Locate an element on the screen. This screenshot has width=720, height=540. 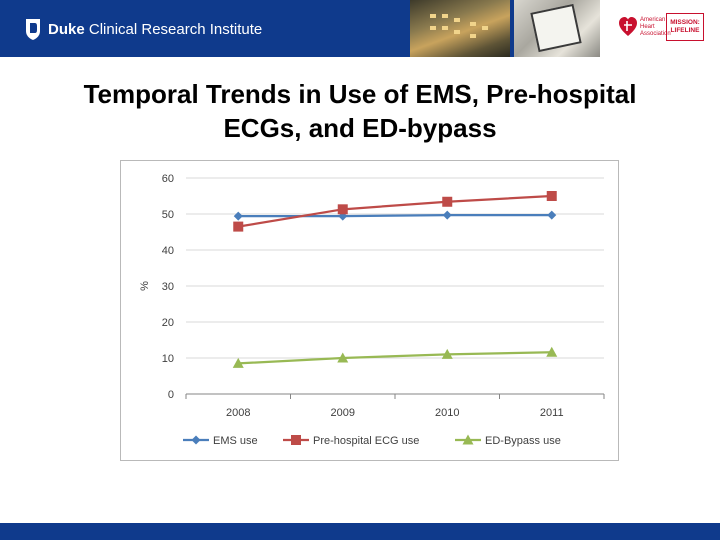
legend-label: EMS use is located at coordinates (235, 441).